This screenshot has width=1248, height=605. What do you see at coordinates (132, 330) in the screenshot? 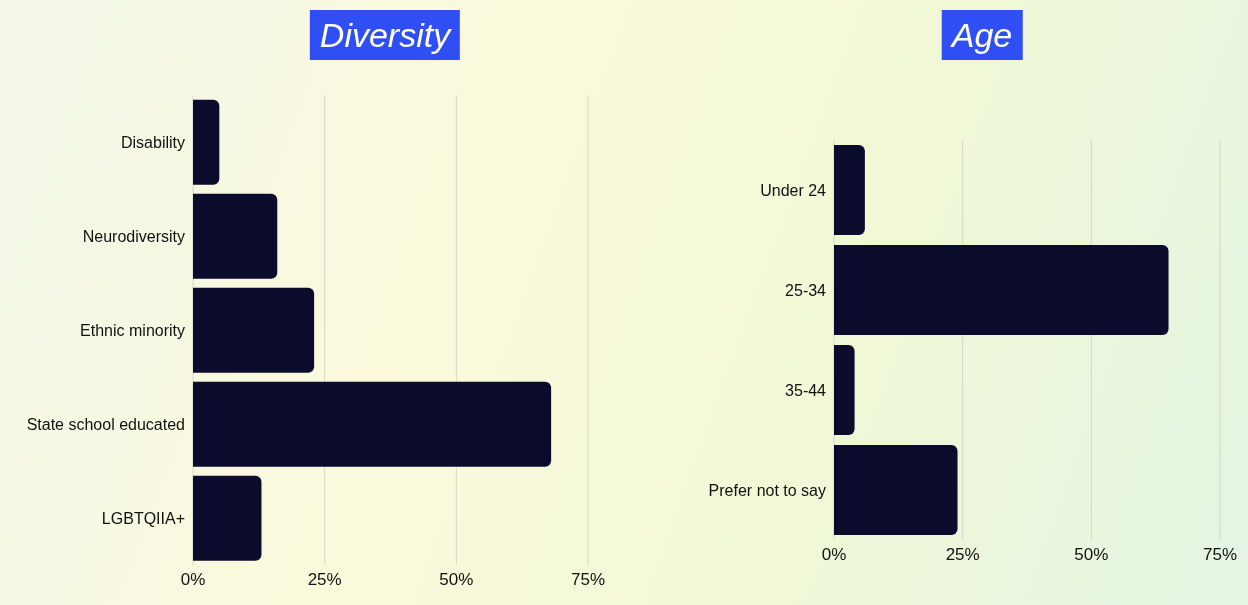
I see `y-tick-label: Ethnic minority` at bounding box center [132, 330].